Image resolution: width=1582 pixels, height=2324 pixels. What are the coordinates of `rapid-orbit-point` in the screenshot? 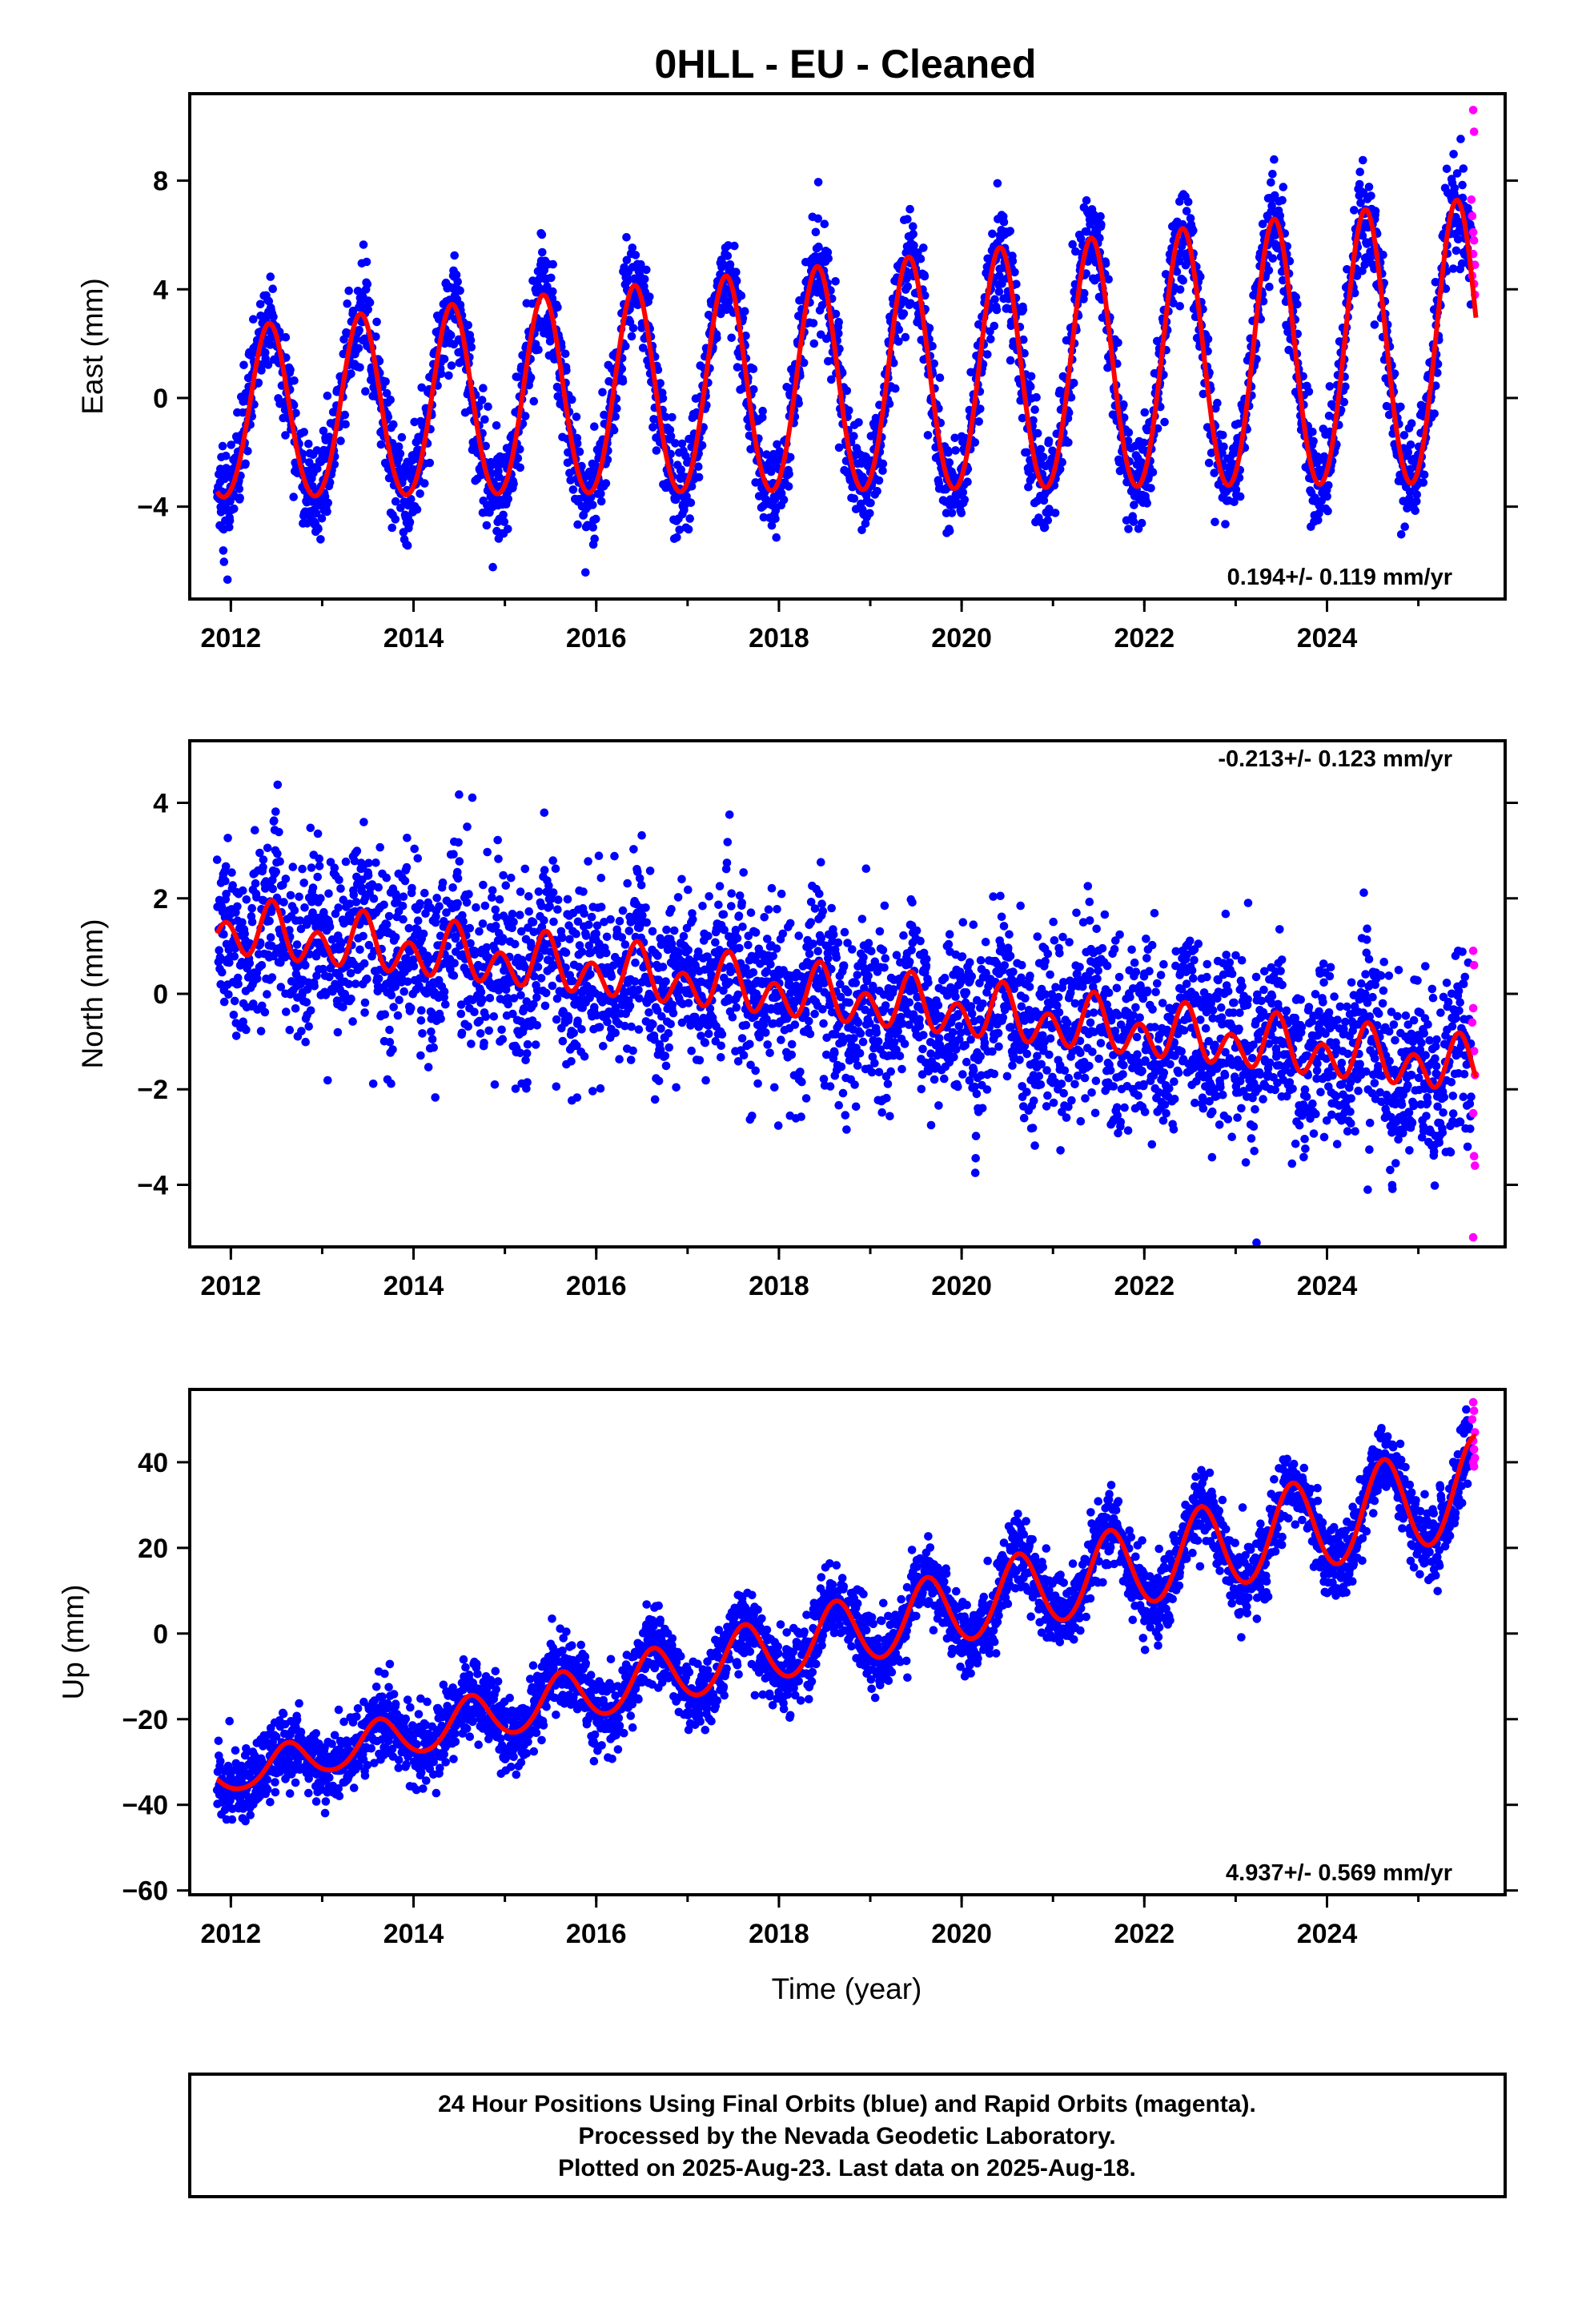 It's located at (1474, 240).